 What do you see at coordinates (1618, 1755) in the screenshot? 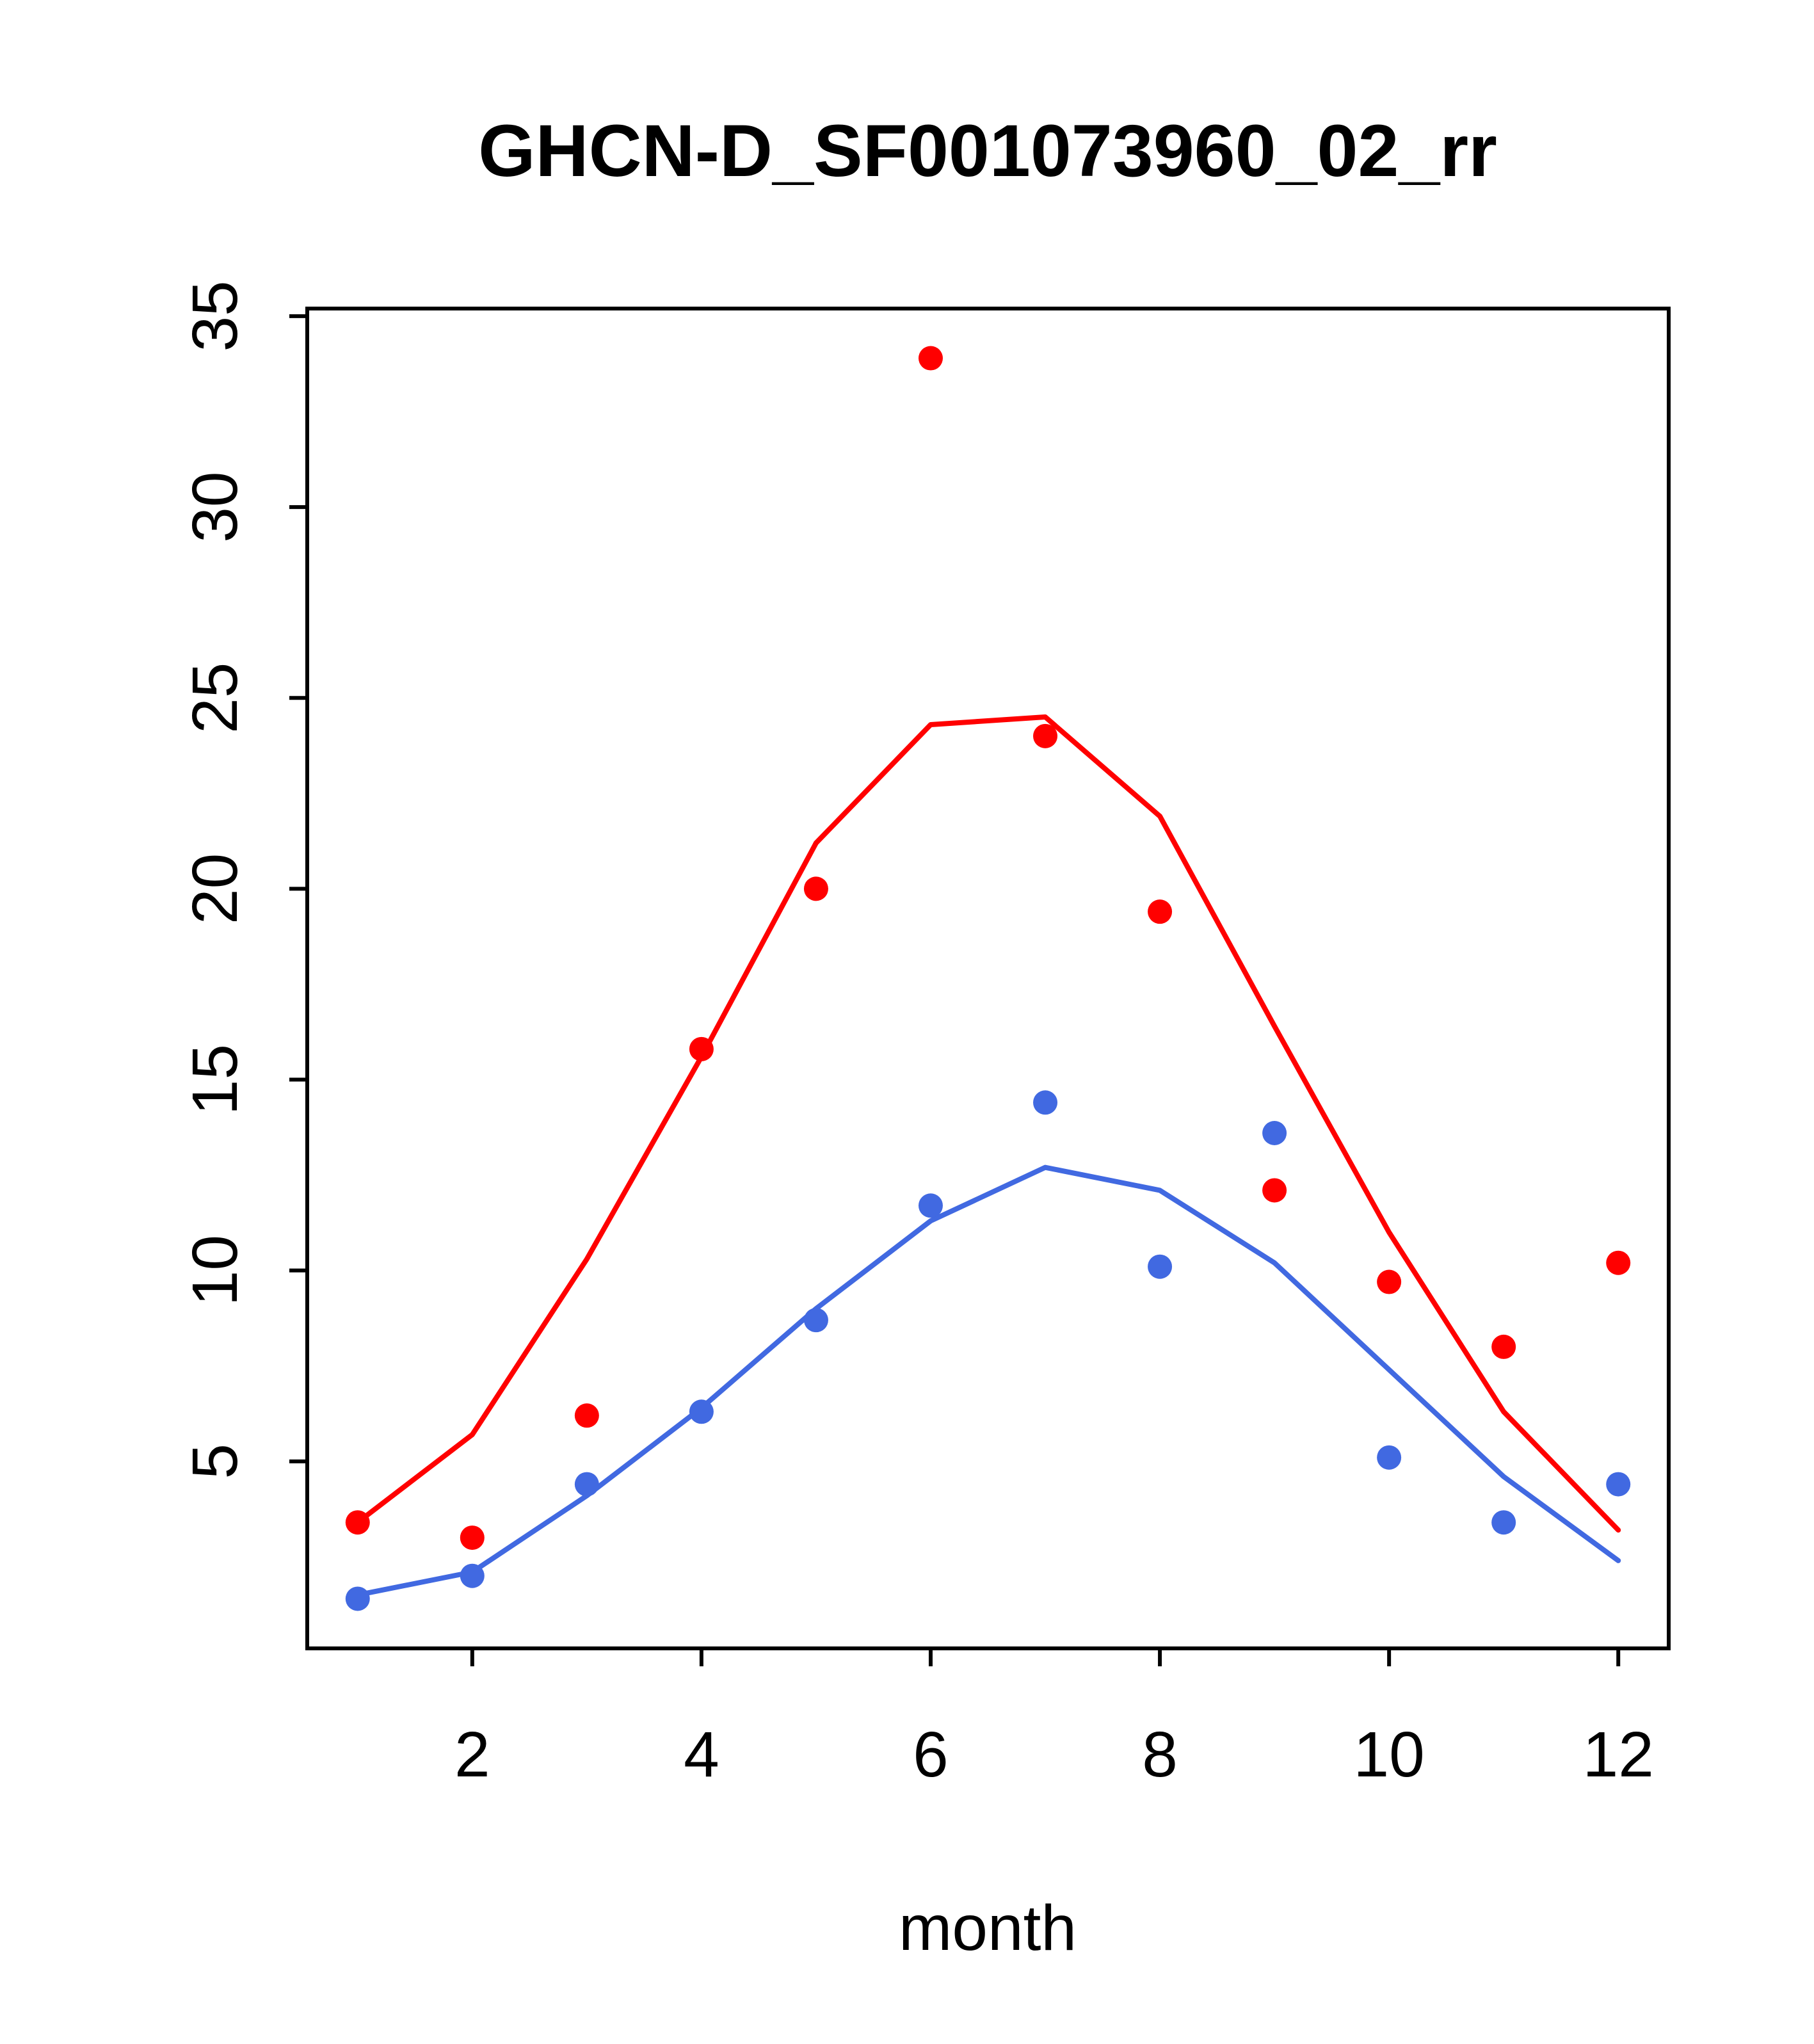
I see `x-tick-label: 12` at bounding box center [1618, 1755].